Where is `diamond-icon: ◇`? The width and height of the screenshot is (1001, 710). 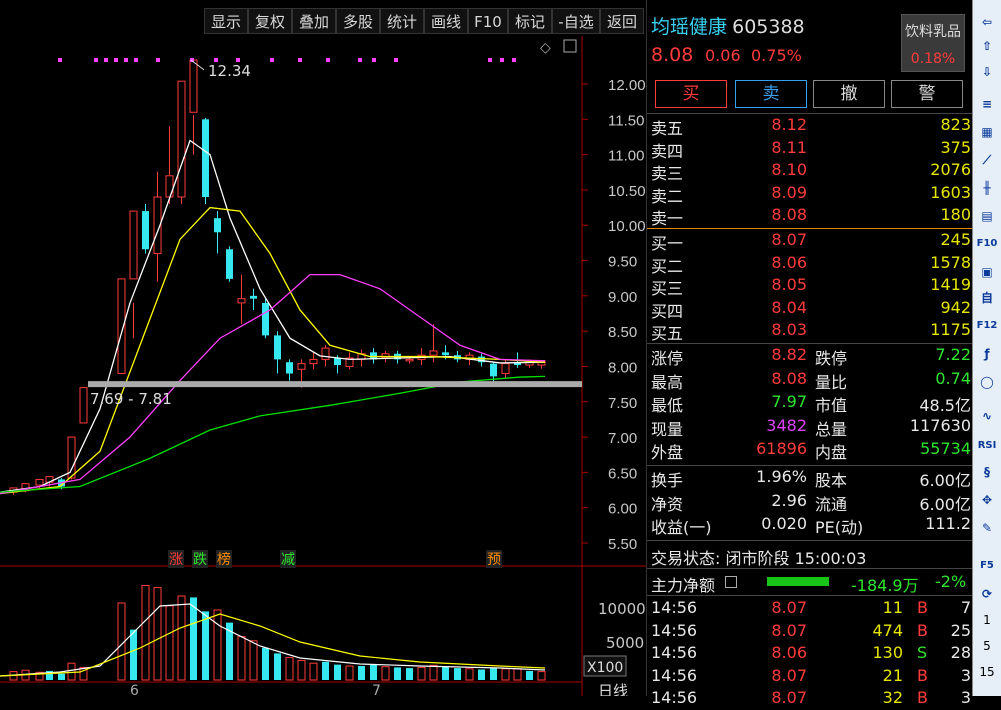 diamond-icon: ◇ is located at coordinates (545, 48).